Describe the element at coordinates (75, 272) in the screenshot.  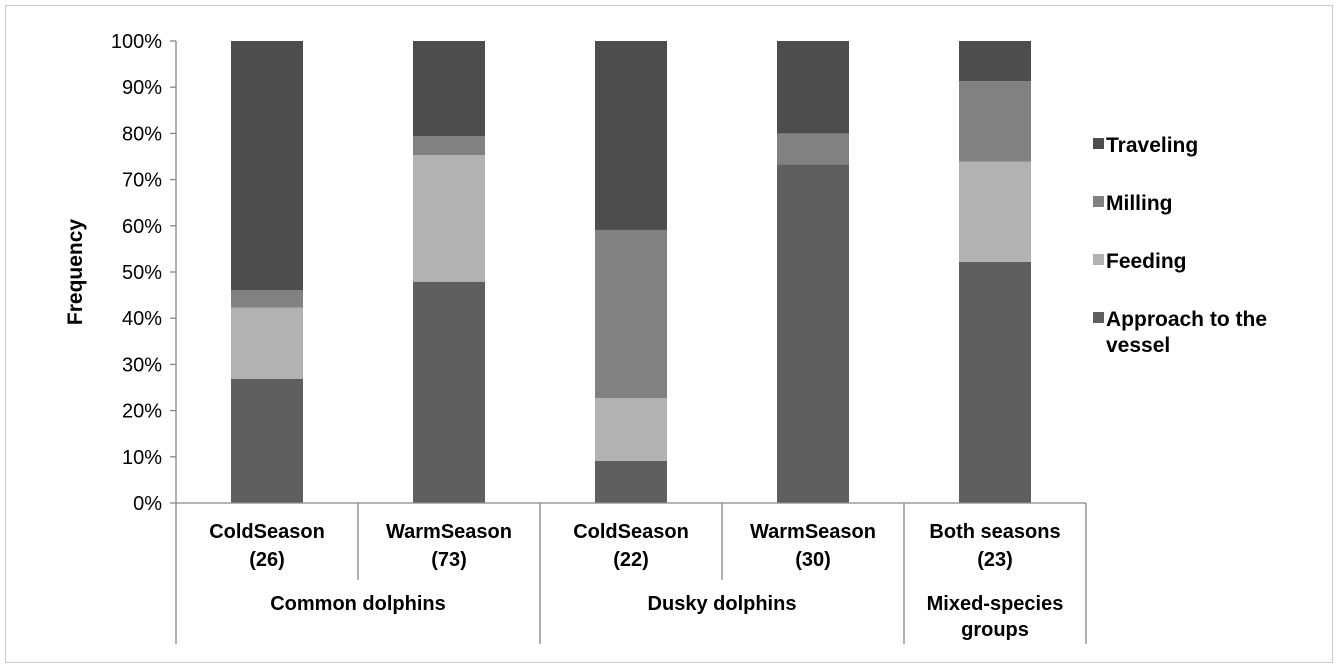
I see `y-axis-label: Frequency` at that location.